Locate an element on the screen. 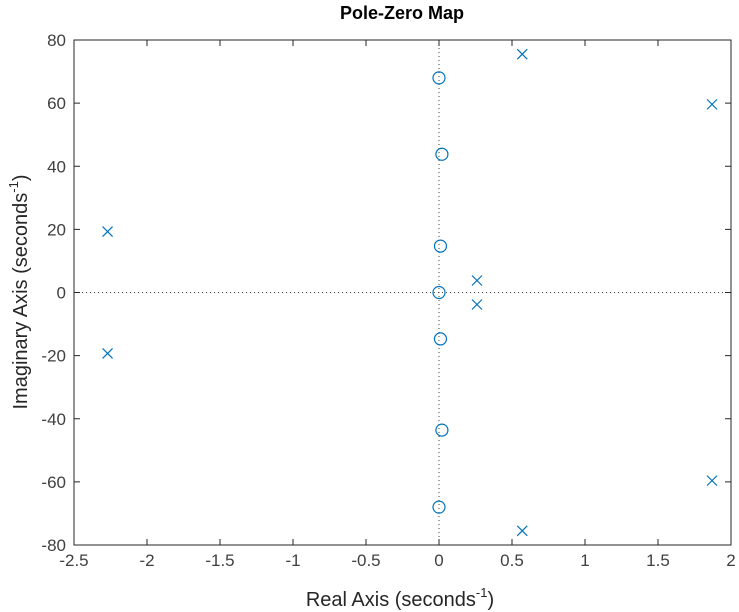 The width and height of the screenshot is (739, 612). y-tick-label: -20 is located at coordinates (53, 356).